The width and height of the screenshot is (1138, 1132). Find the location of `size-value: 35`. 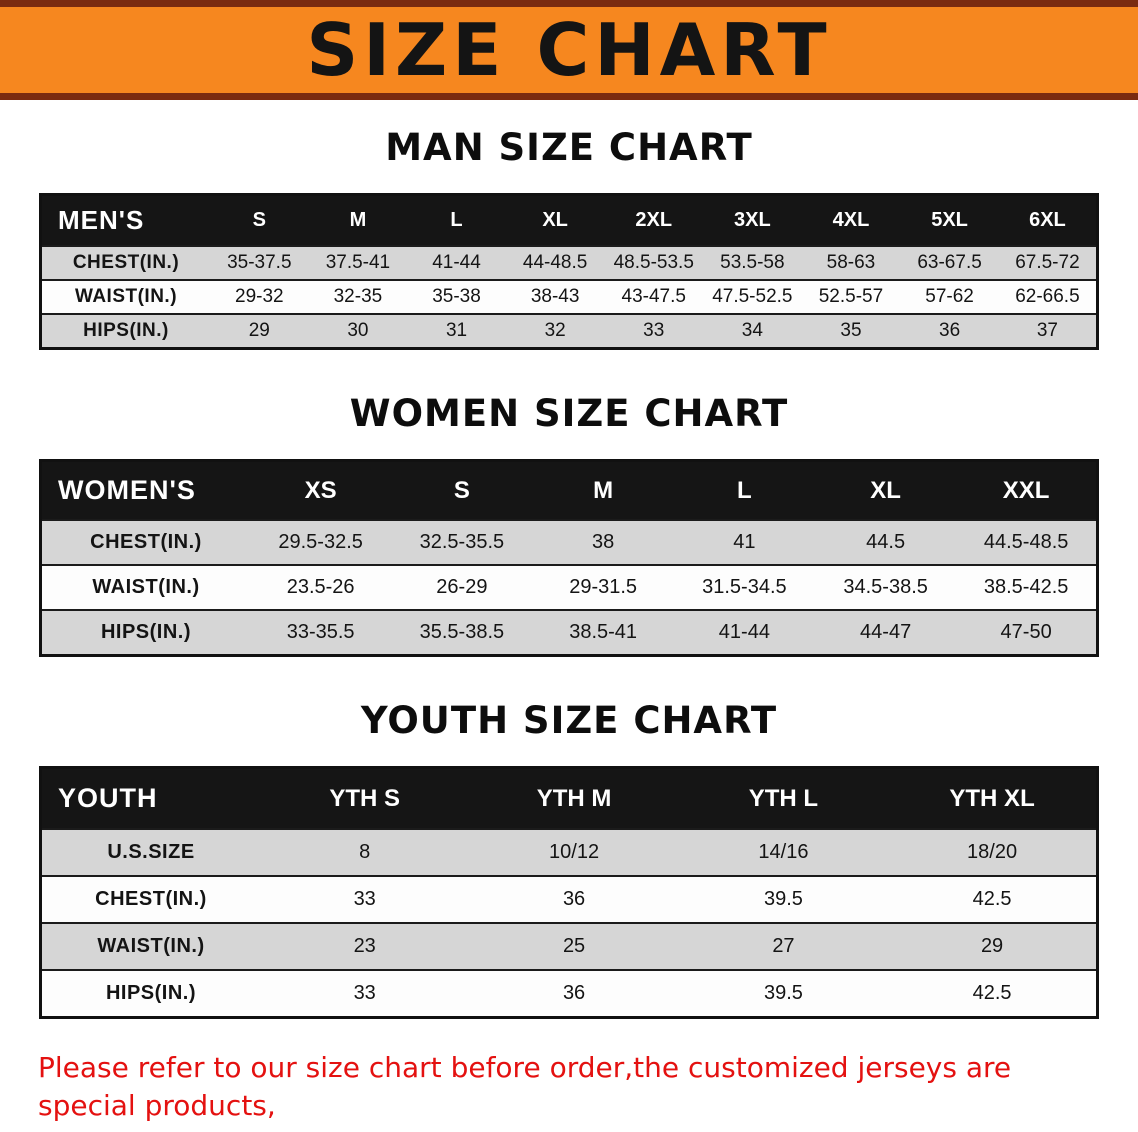

size-value: 35 is located at coordinates (851, 331).